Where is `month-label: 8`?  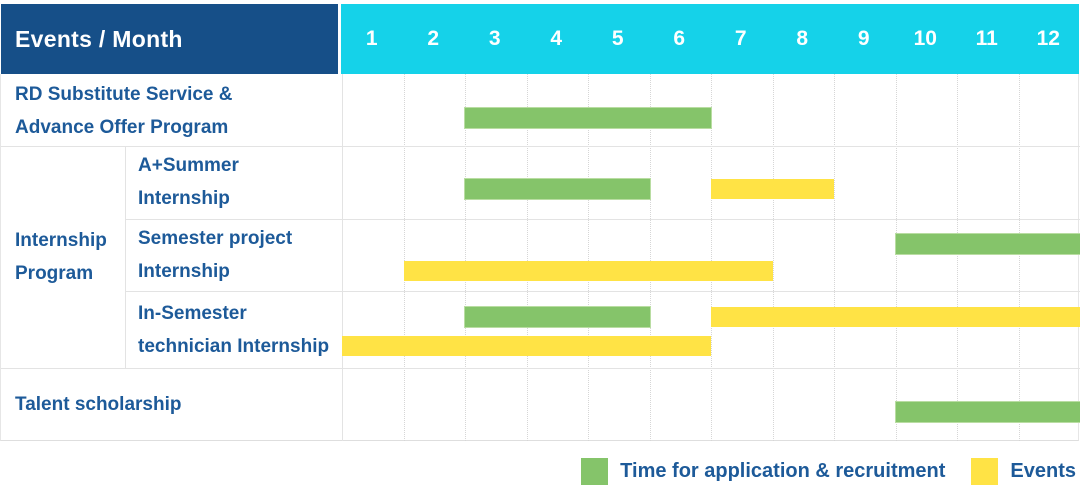
month-label: 8 is located at coordinates (802, 38).